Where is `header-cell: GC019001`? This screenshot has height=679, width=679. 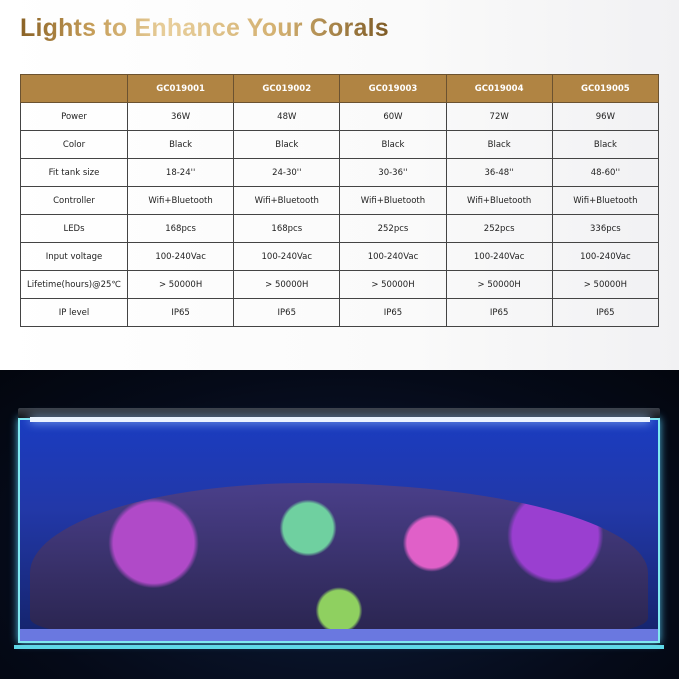
header-cell: GC019001 is located at coordinates (180, 88).